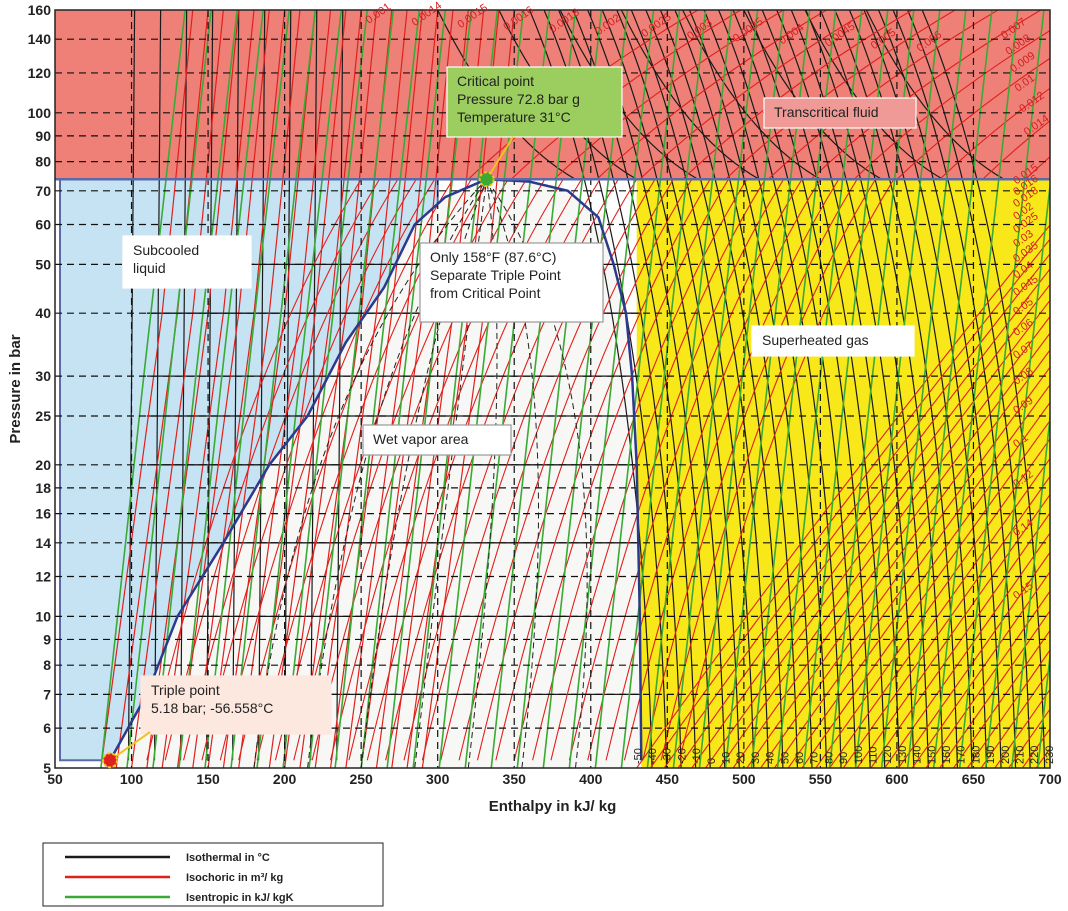  Describe the element at coordinates (826, 112) in the screenshot. I see `annotation-text: Transcritical fluid` at that location.